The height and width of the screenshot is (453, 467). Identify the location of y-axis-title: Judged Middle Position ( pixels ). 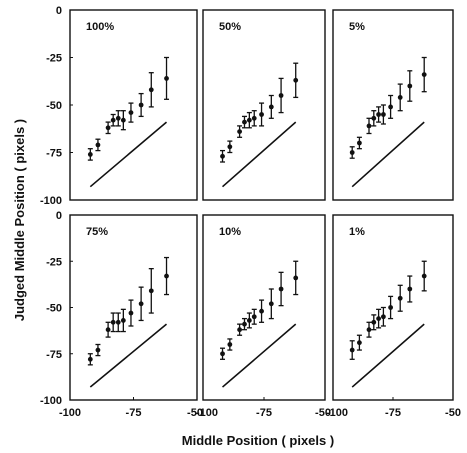
(19, 220).